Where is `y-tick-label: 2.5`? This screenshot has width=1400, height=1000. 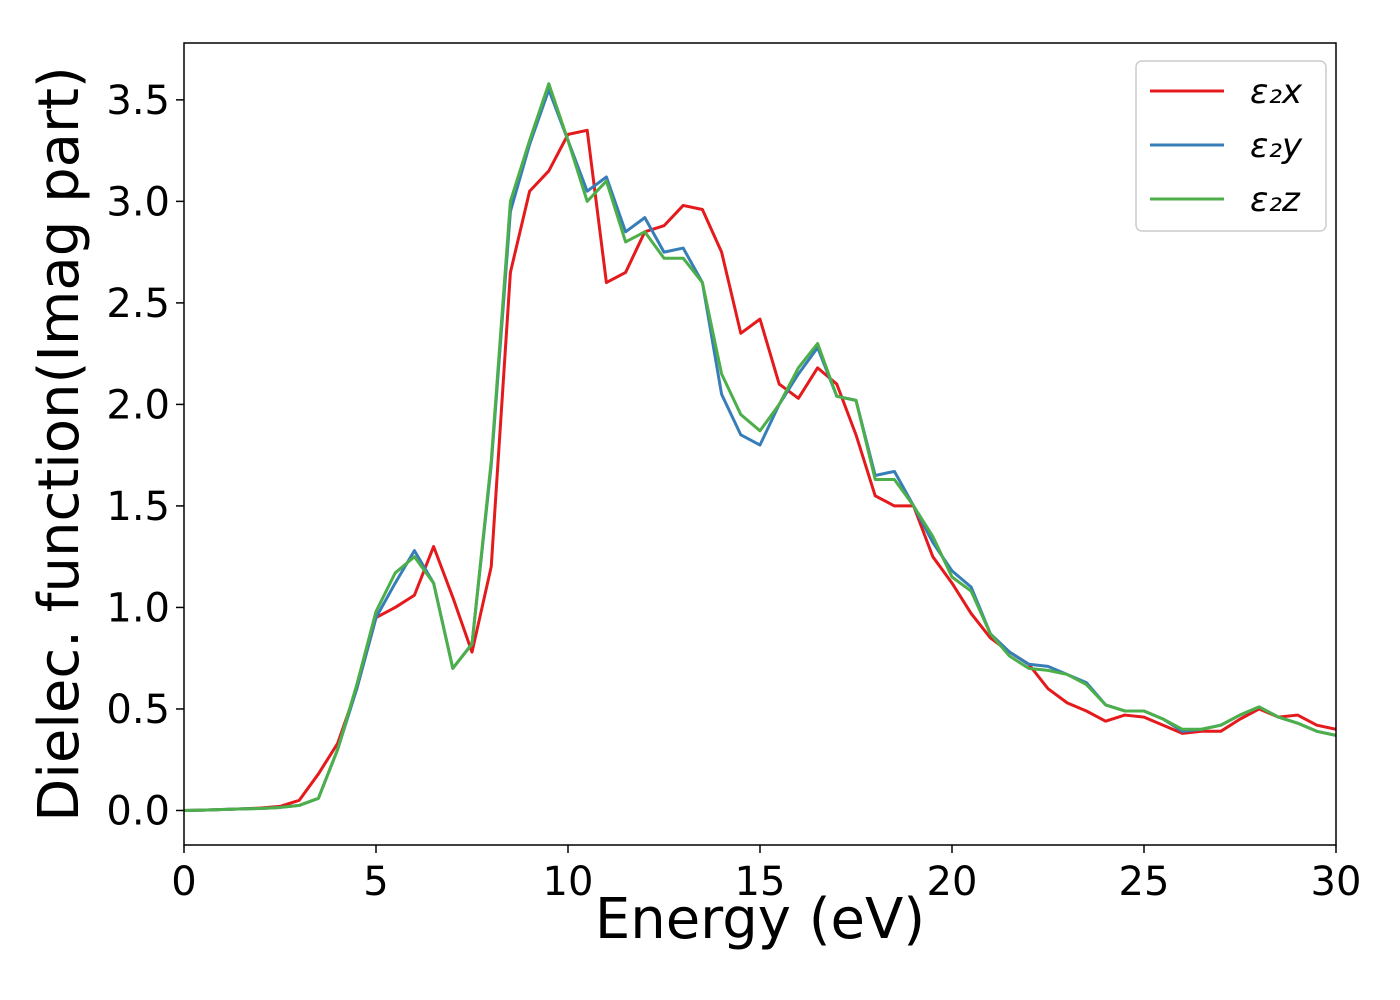
y-tick-label: 2.5 is located at coordinates (138, 304).